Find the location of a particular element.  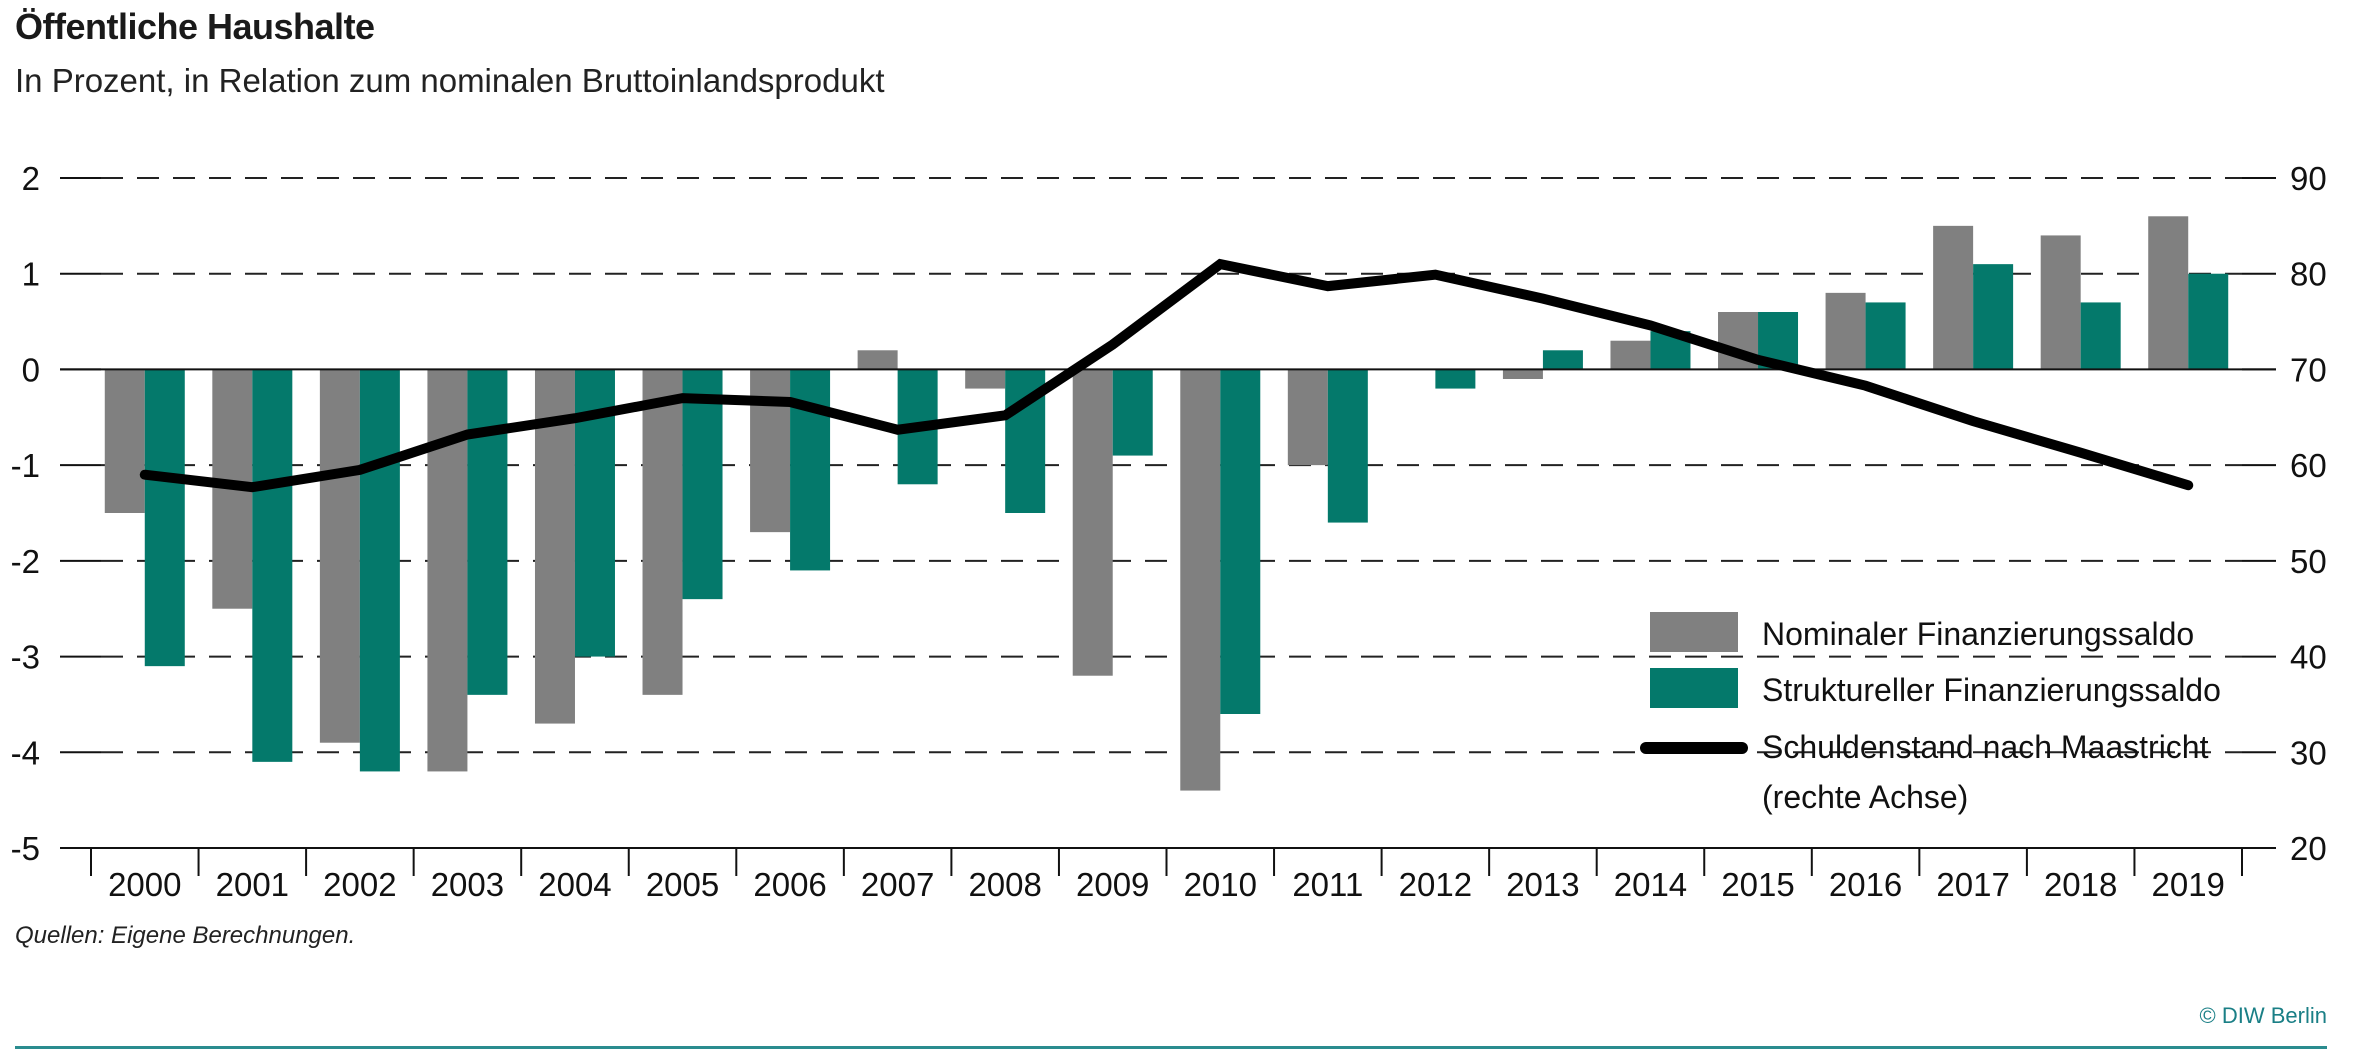

right-axis-label: 50 is located at coordinates (2308, 561).